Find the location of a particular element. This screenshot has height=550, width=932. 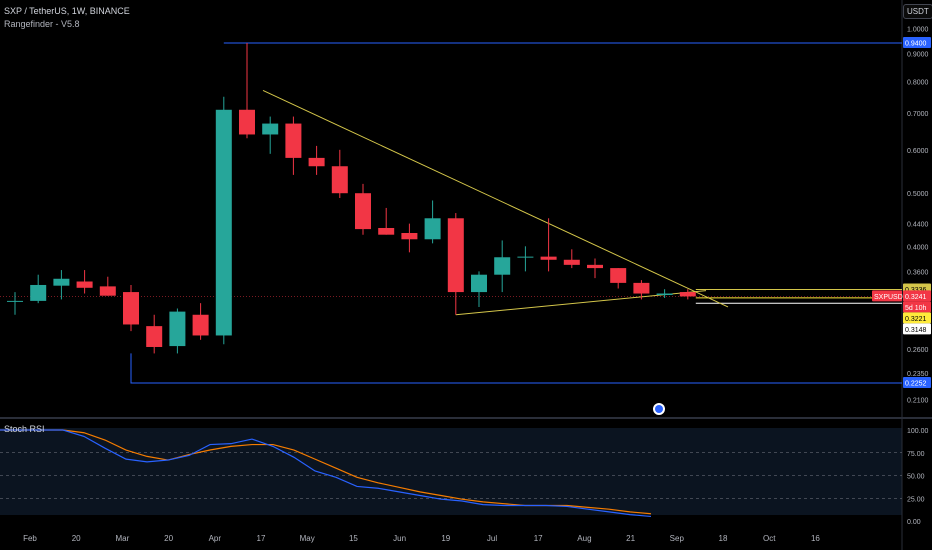

price-tick-label: 0.8000 is located at coordinates (918, 82).